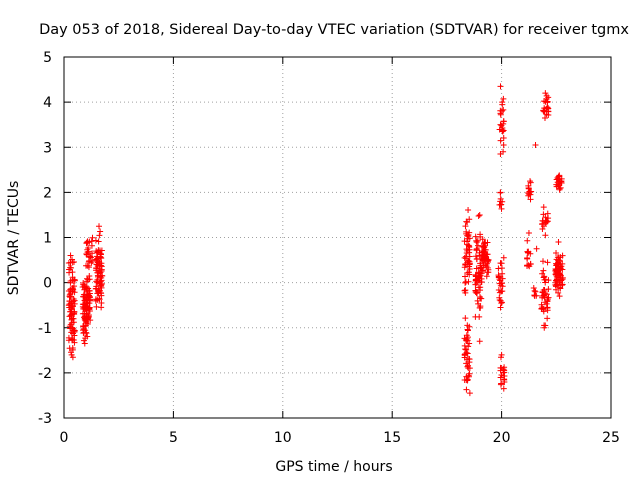  What do you see at coordinates (47, 239) in the screenshot?
I see `y-tick-label: 1` at bounding box center [47, 239].